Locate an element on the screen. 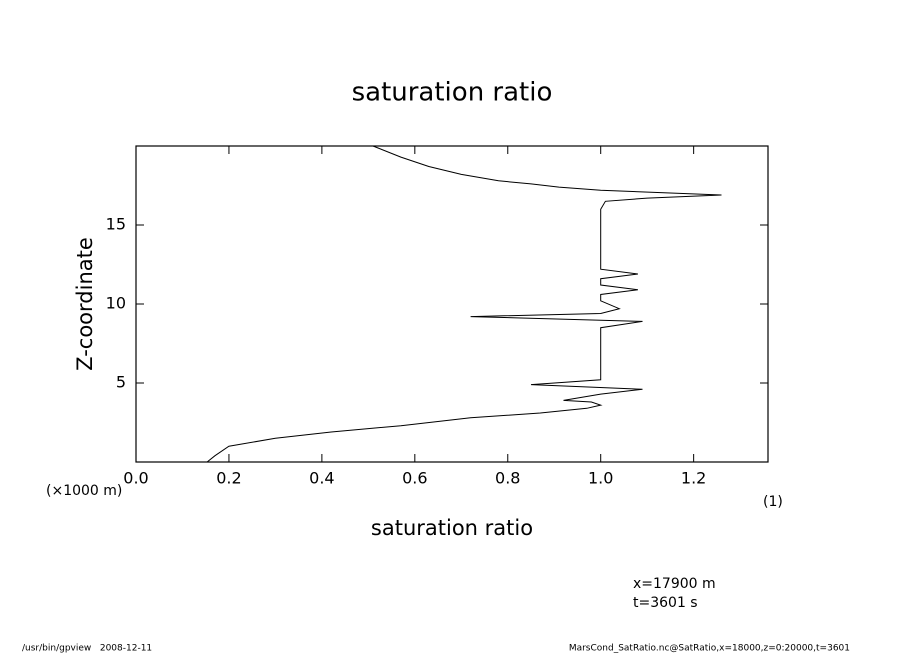  y-tick-label: 15 is located at coordinates (116, 224).